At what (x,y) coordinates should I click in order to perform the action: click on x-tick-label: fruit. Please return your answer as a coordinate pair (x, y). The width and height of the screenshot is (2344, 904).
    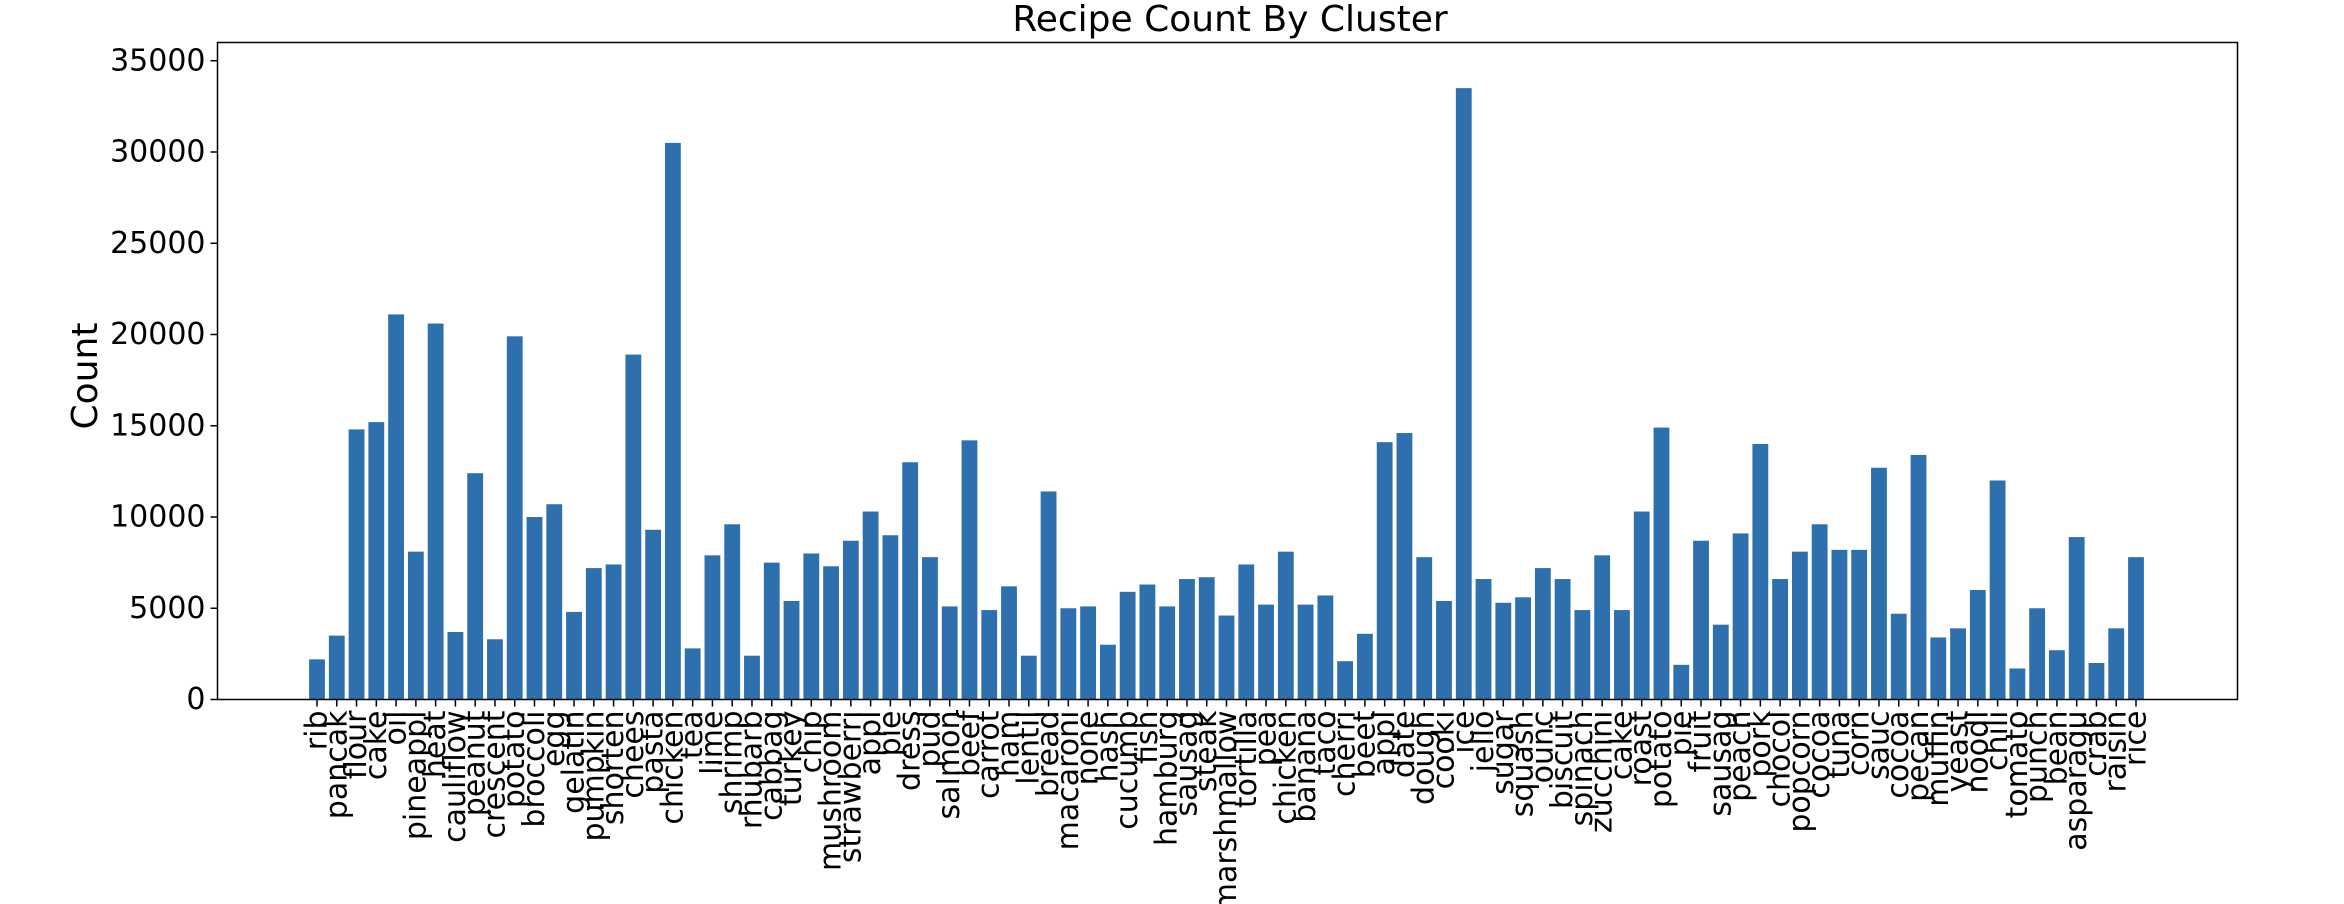
    Looking at the image, I should click on (1701, 741).